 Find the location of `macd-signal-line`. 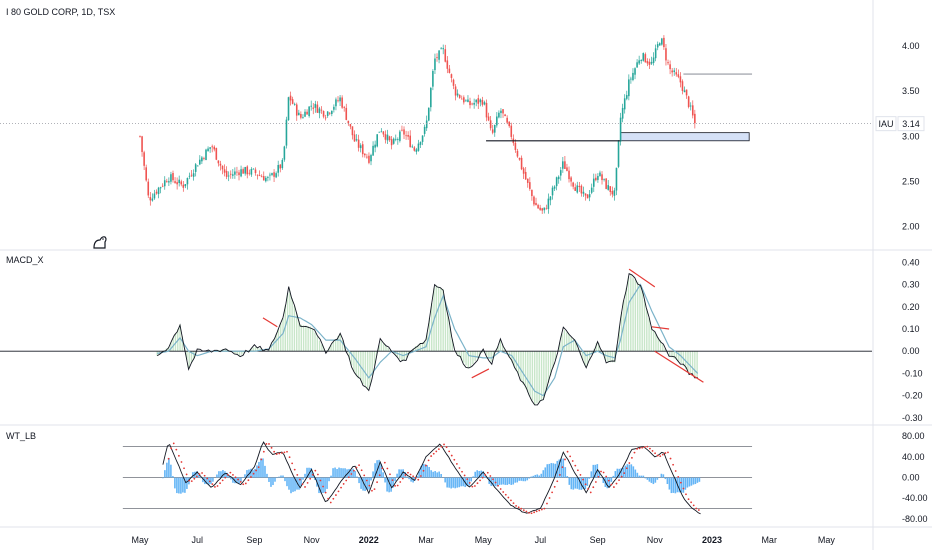

macd-signal-line is located at coordinates (428, 340).